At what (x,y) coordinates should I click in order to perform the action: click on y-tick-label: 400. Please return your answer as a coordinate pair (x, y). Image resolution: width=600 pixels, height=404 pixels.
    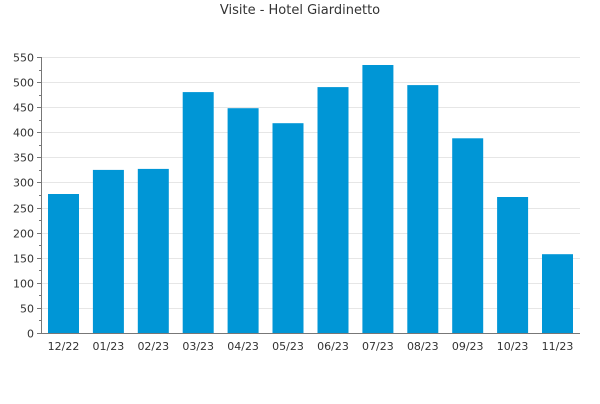
    Looking at the image, I should click on (23, 133).